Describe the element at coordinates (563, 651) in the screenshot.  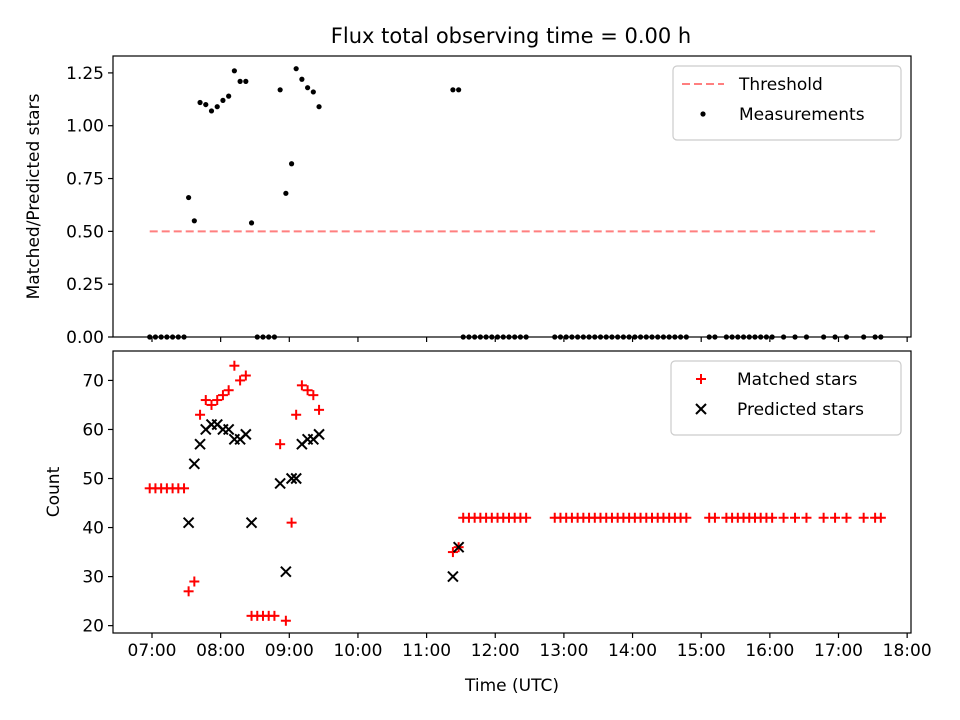
I see `x-tick-label: 13:00` at that location.